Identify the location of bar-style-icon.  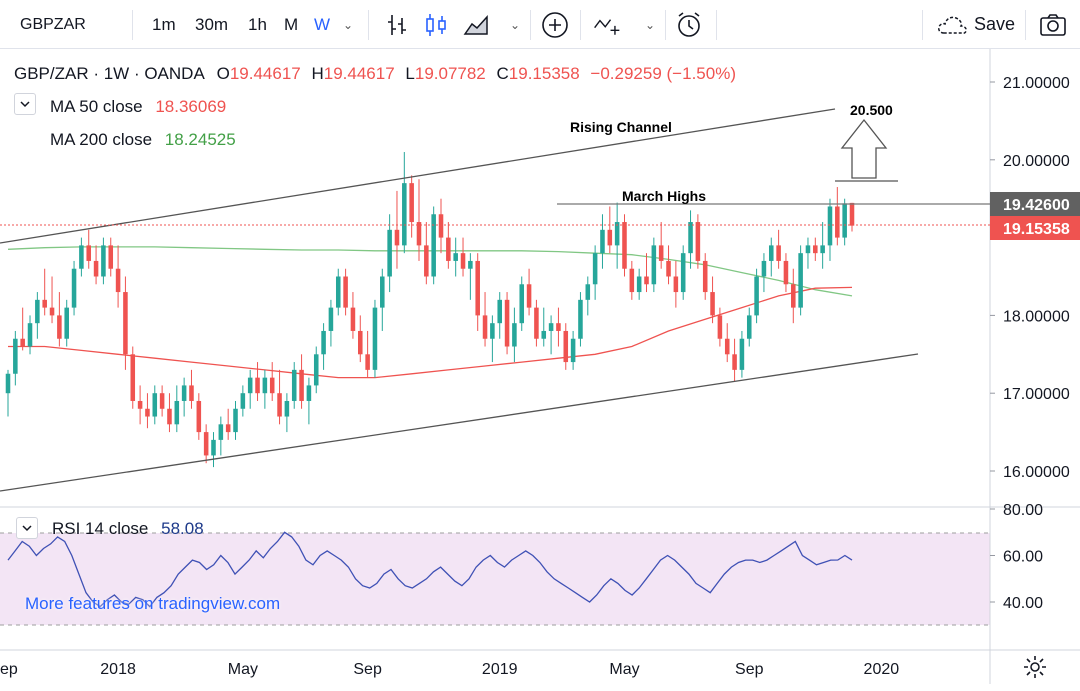
(398, 25).